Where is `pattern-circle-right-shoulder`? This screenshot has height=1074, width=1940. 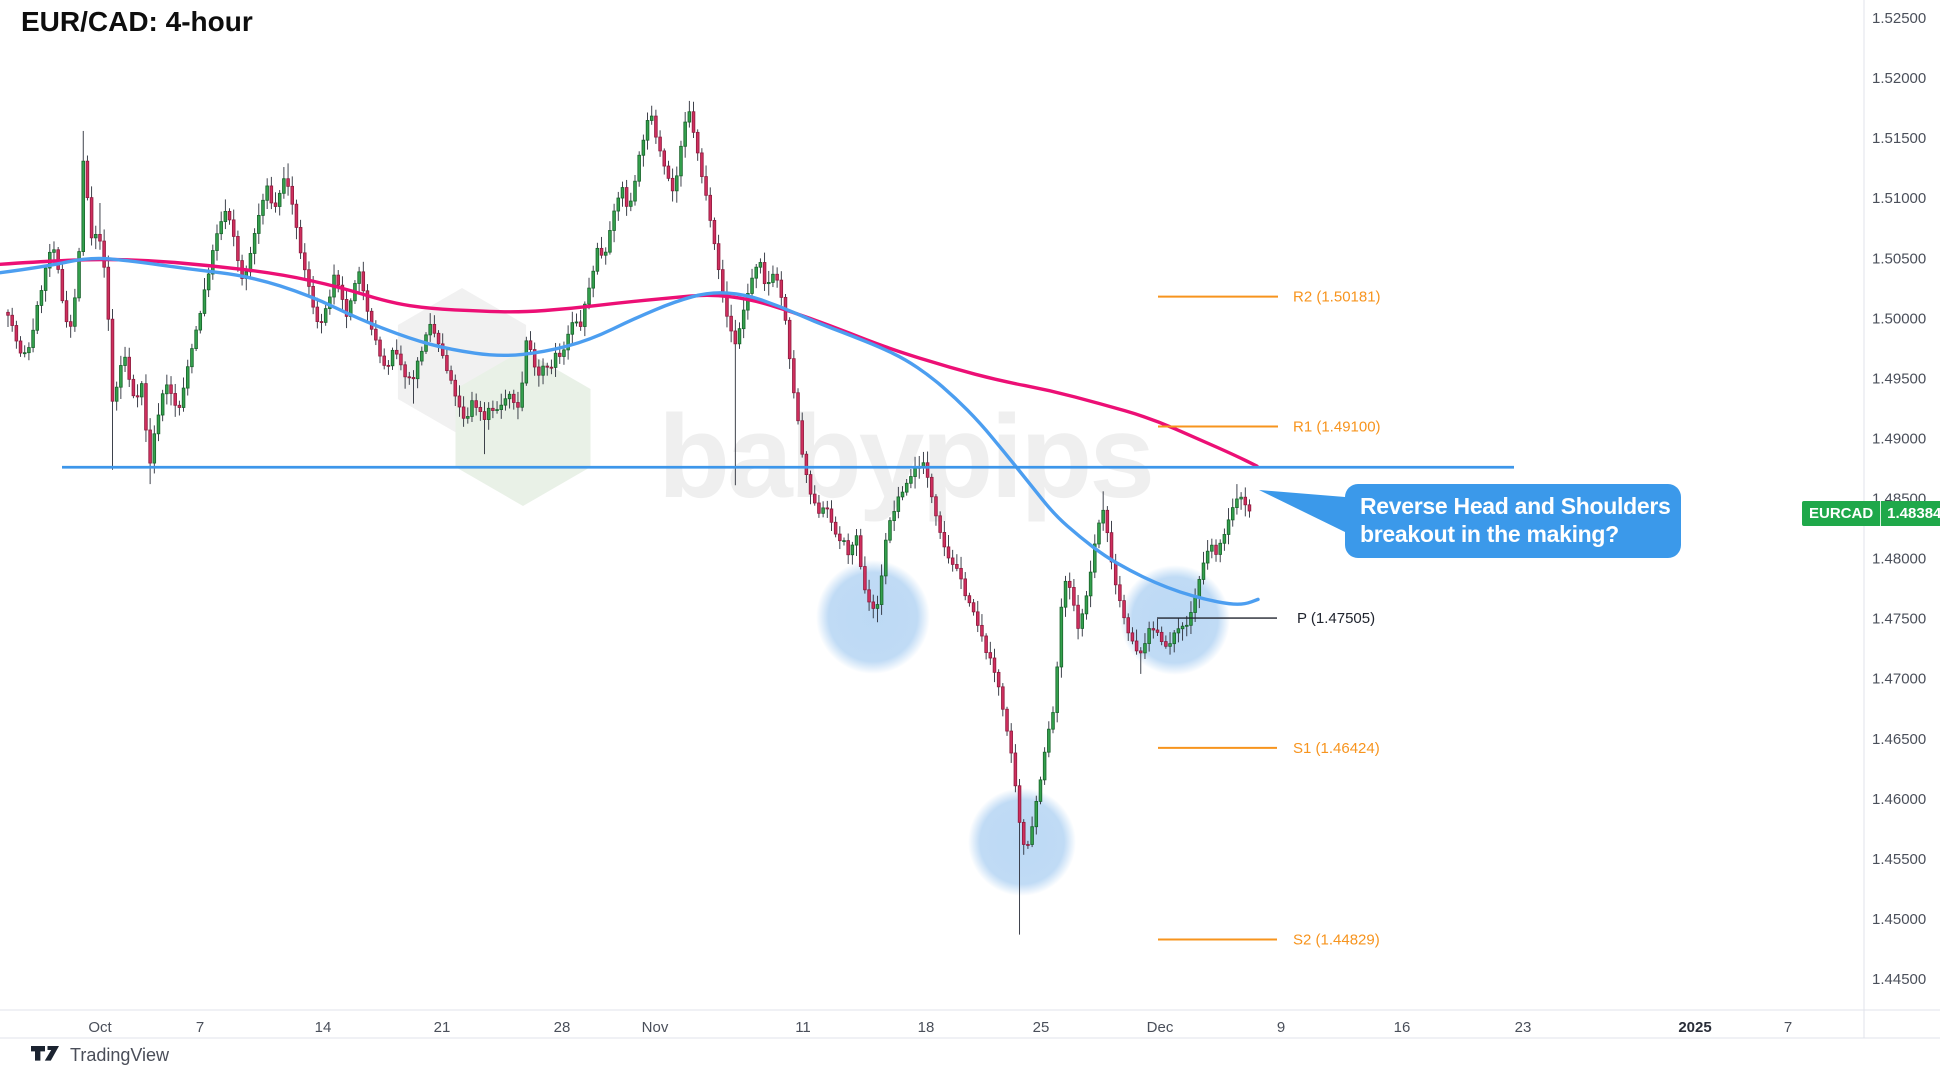
pattern-circle-right-shoulder is located at coordinates (1175, 620).